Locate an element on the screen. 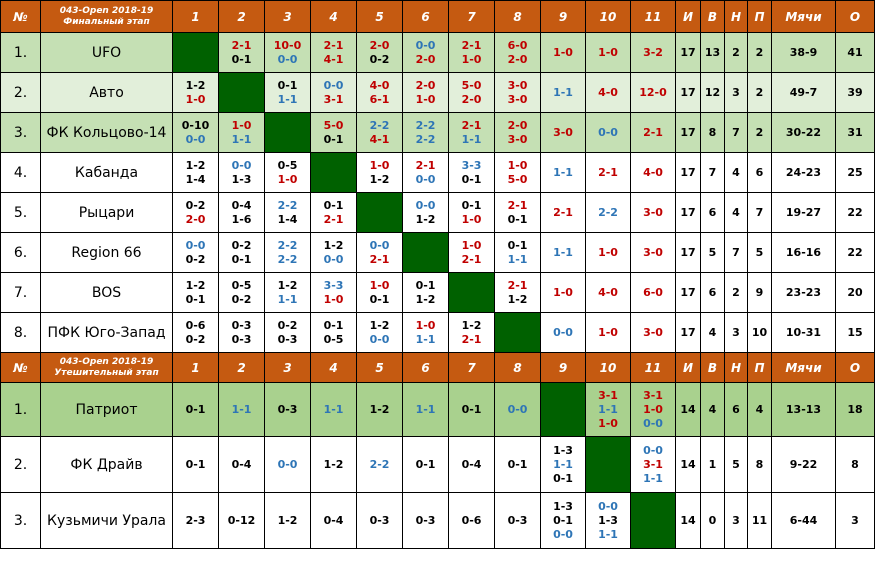  stat-games: 17 is located at coordinates (688, 212).